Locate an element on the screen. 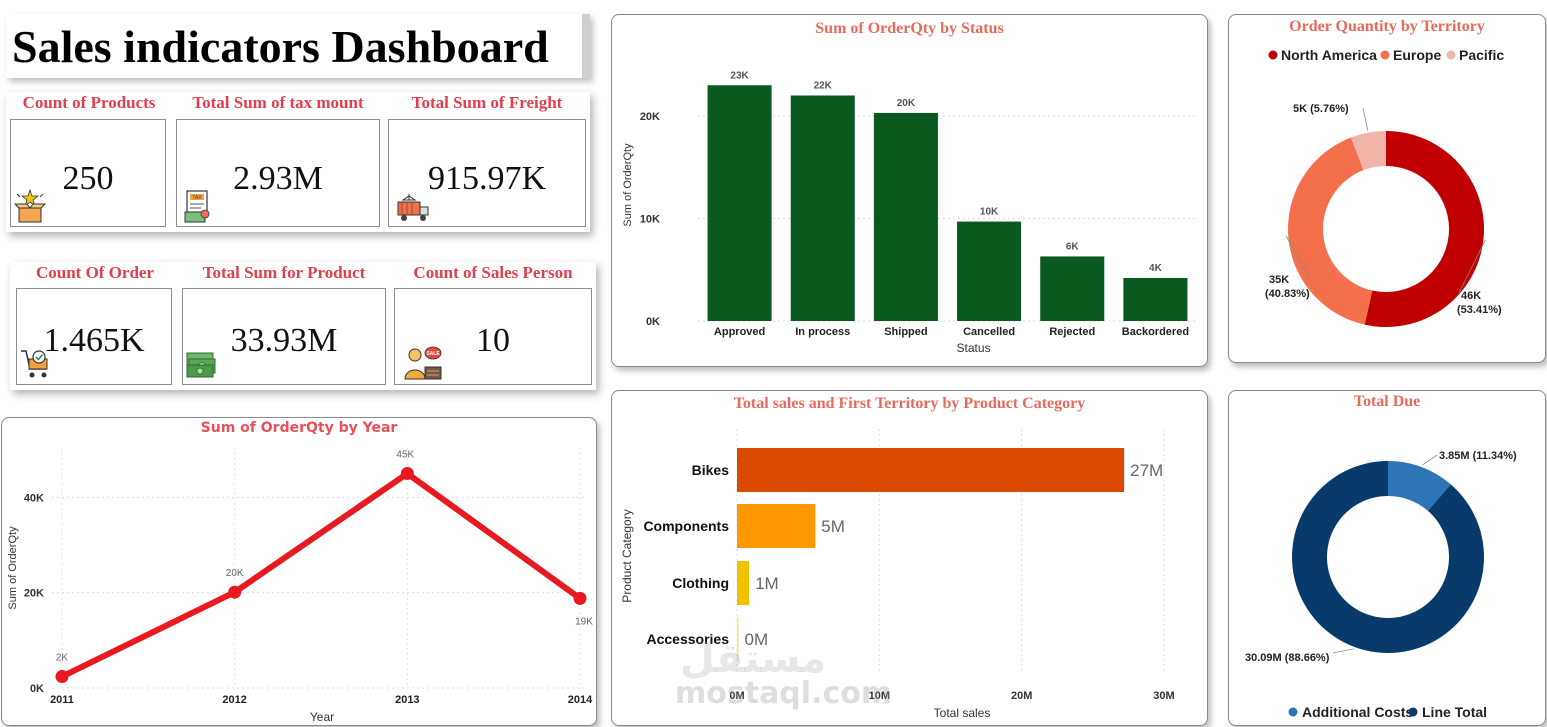  territory-legend-label: North America is located at coordinates (1329, 55).